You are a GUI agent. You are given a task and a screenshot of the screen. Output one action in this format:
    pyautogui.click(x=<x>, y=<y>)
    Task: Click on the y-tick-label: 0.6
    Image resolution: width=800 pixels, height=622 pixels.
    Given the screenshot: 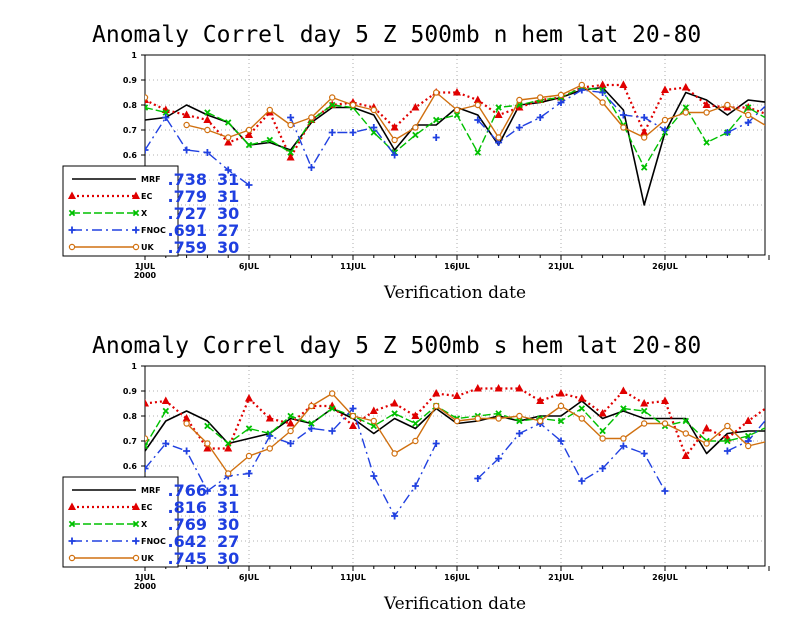 What is the action you would take?
    pyautogui.click(x=130, y=466)
    